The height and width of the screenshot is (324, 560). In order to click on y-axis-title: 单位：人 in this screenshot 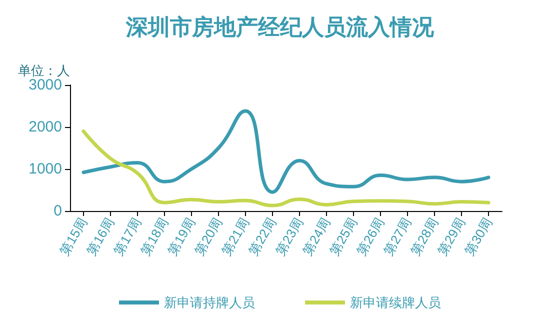, I will do `click(44, 70)`.